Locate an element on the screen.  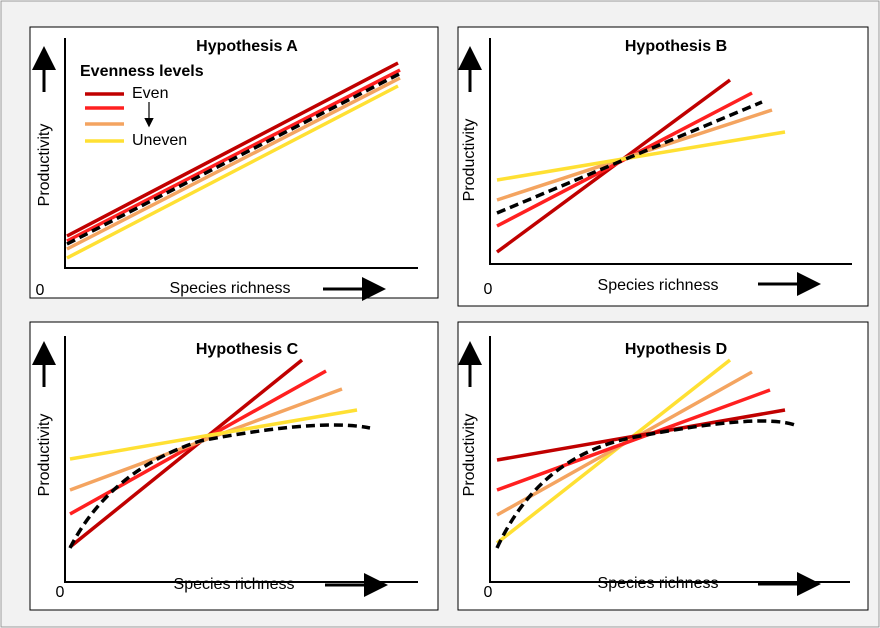
panel-title: Hypothesis C is located at coordinates (247, 349).